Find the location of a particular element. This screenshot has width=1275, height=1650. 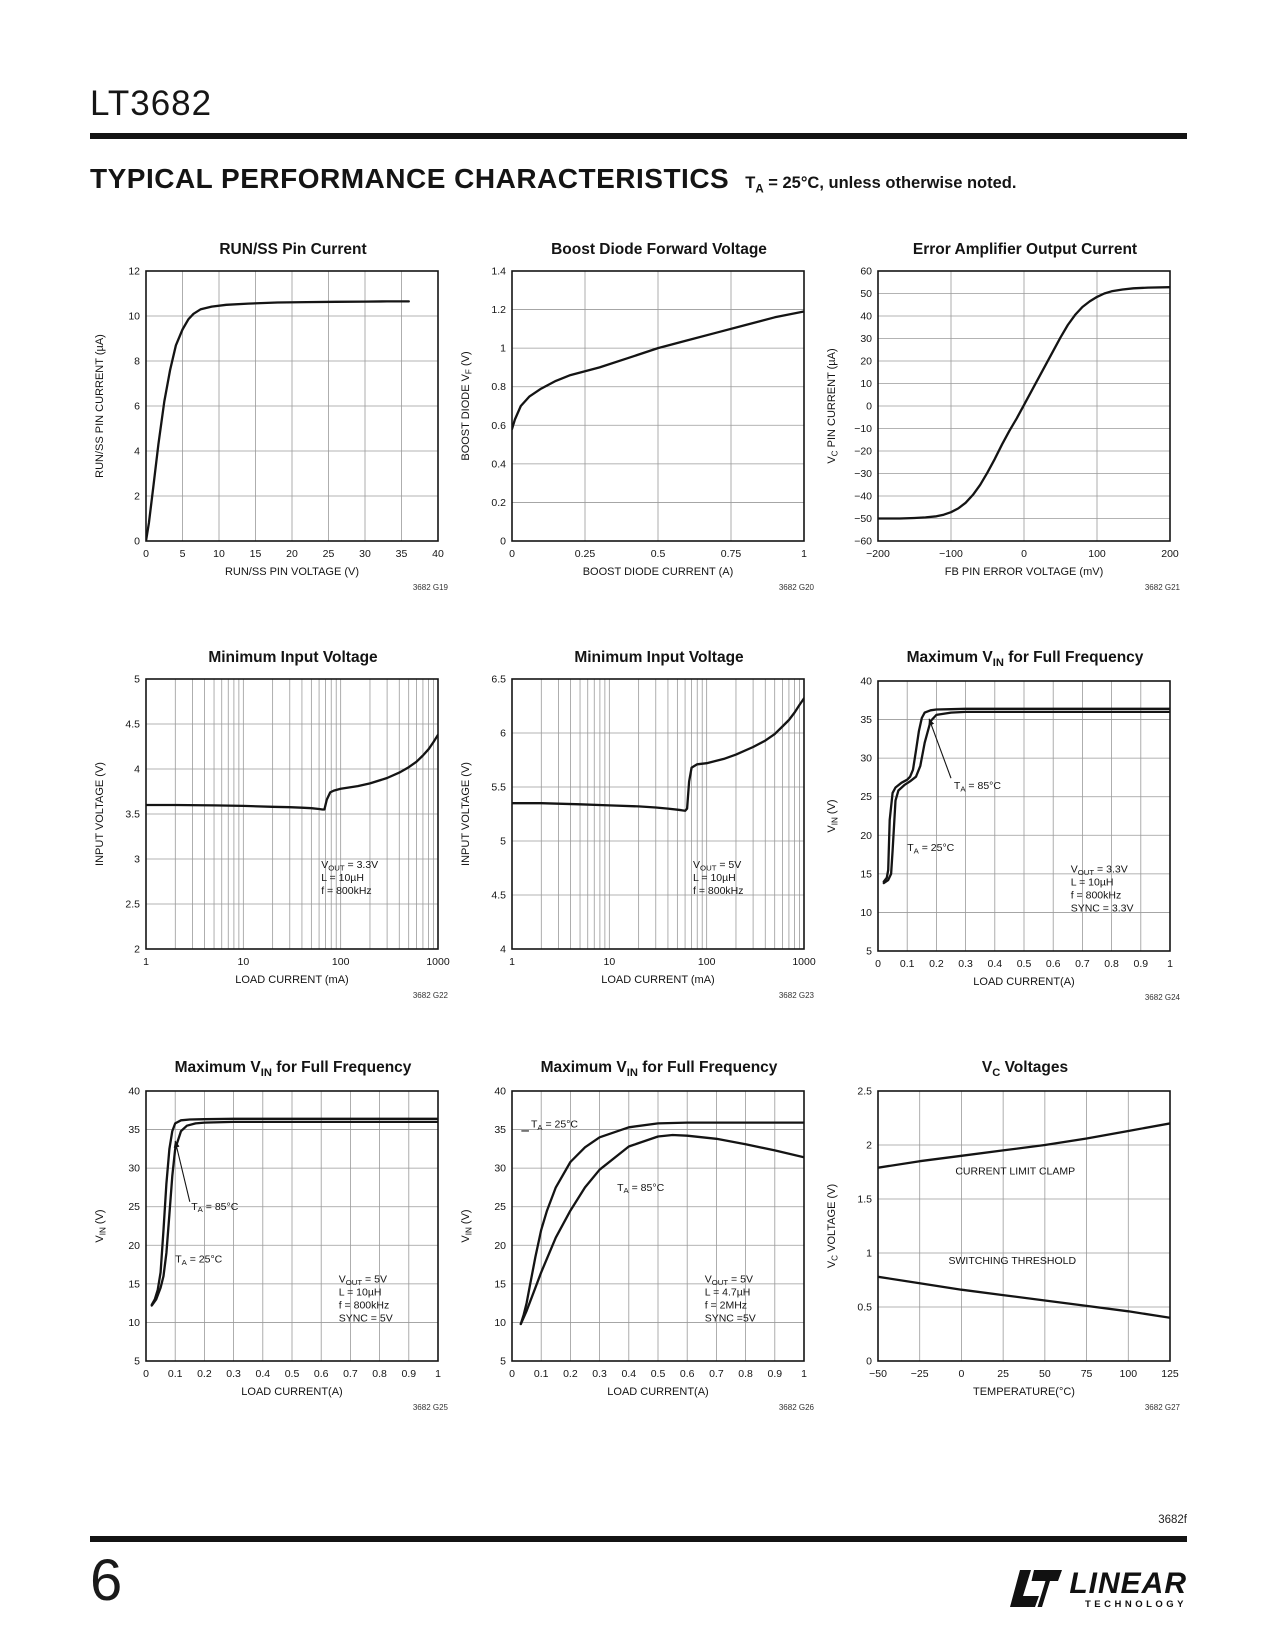

svg-text: 100 is located at coordinates (707, 962).